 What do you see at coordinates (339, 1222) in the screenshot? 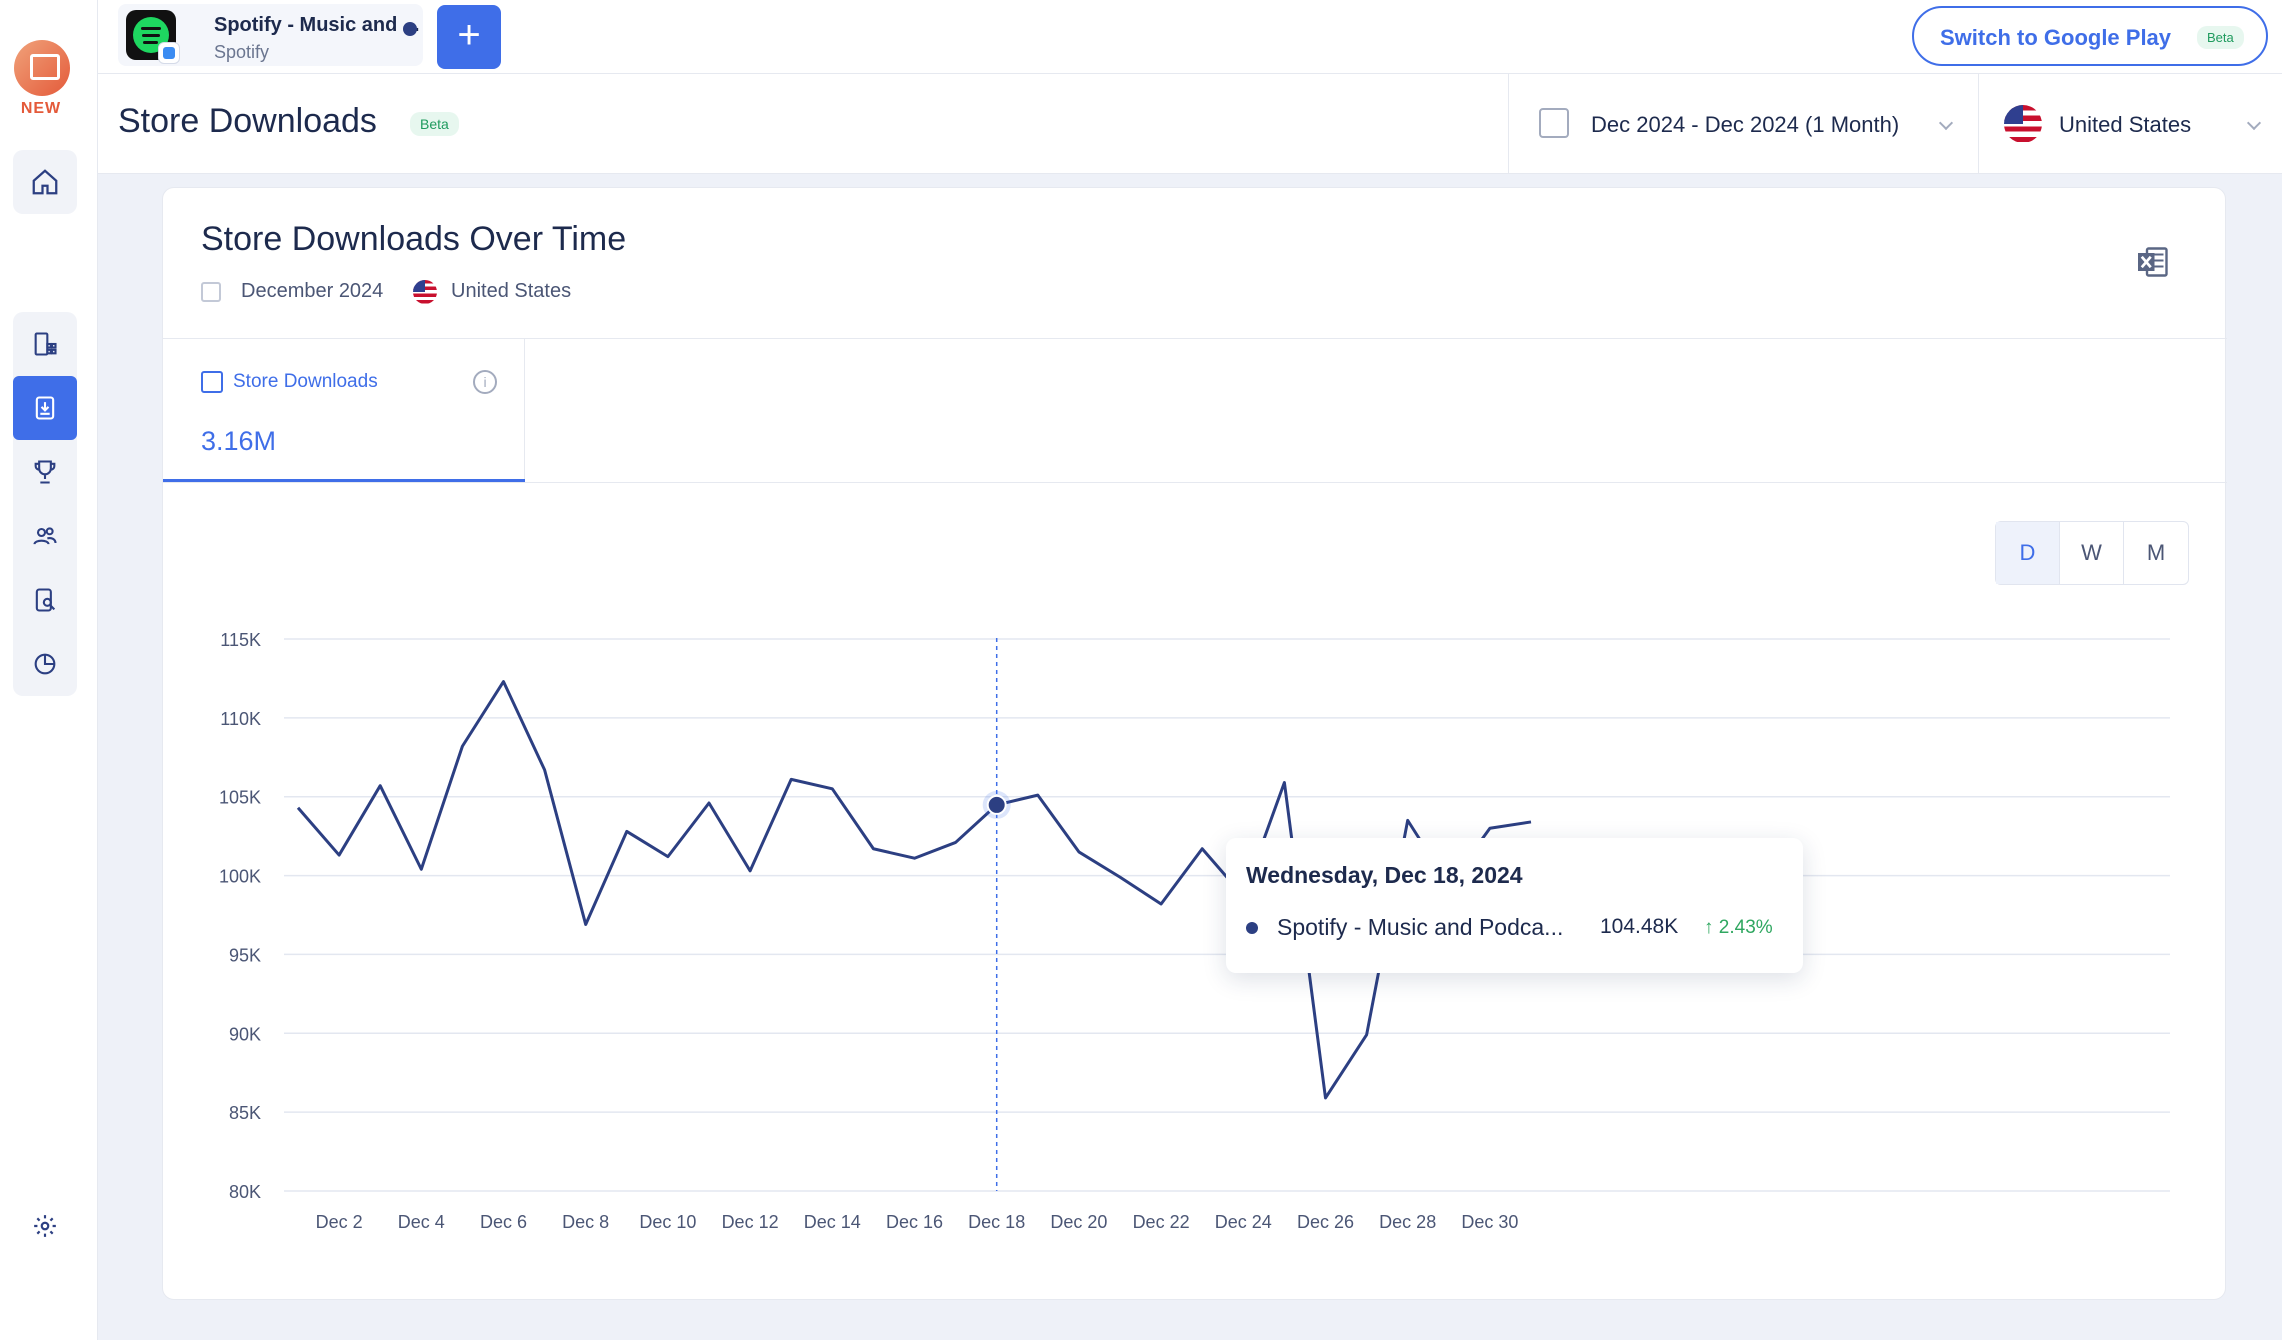
I see `x-tick-label: Dec 2` at bounding box center [339, 1222].